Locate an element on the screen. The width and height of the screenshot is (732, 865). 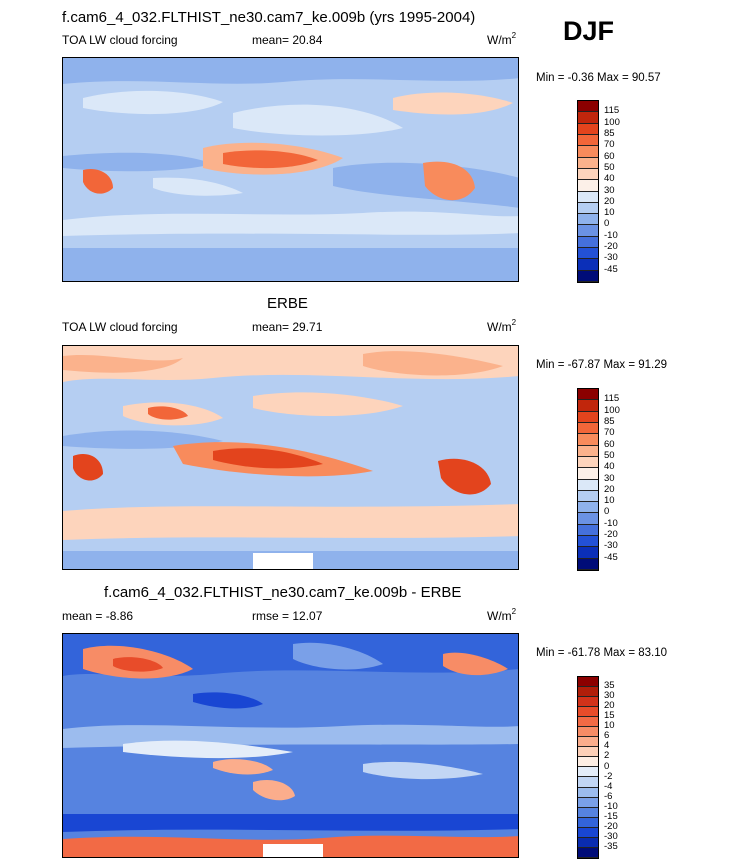
panel1-colorbar is located at coordinates (588, 191).